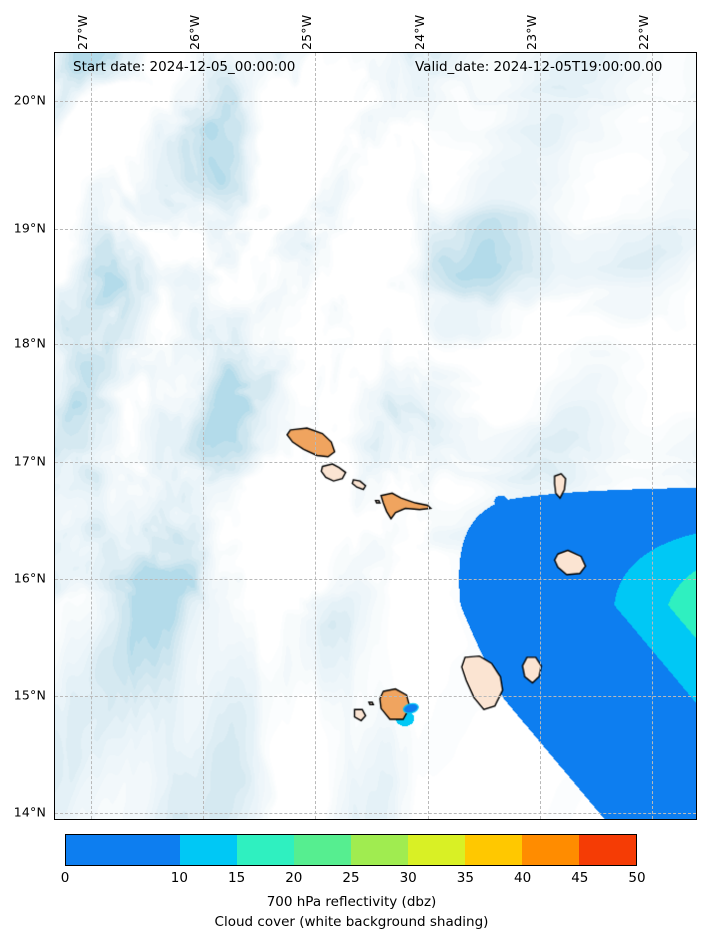 This screenshot has width=703, height=942. I want to click on colorbar-caption-line2: Cloud cover (white background shading), so click(351, 922).